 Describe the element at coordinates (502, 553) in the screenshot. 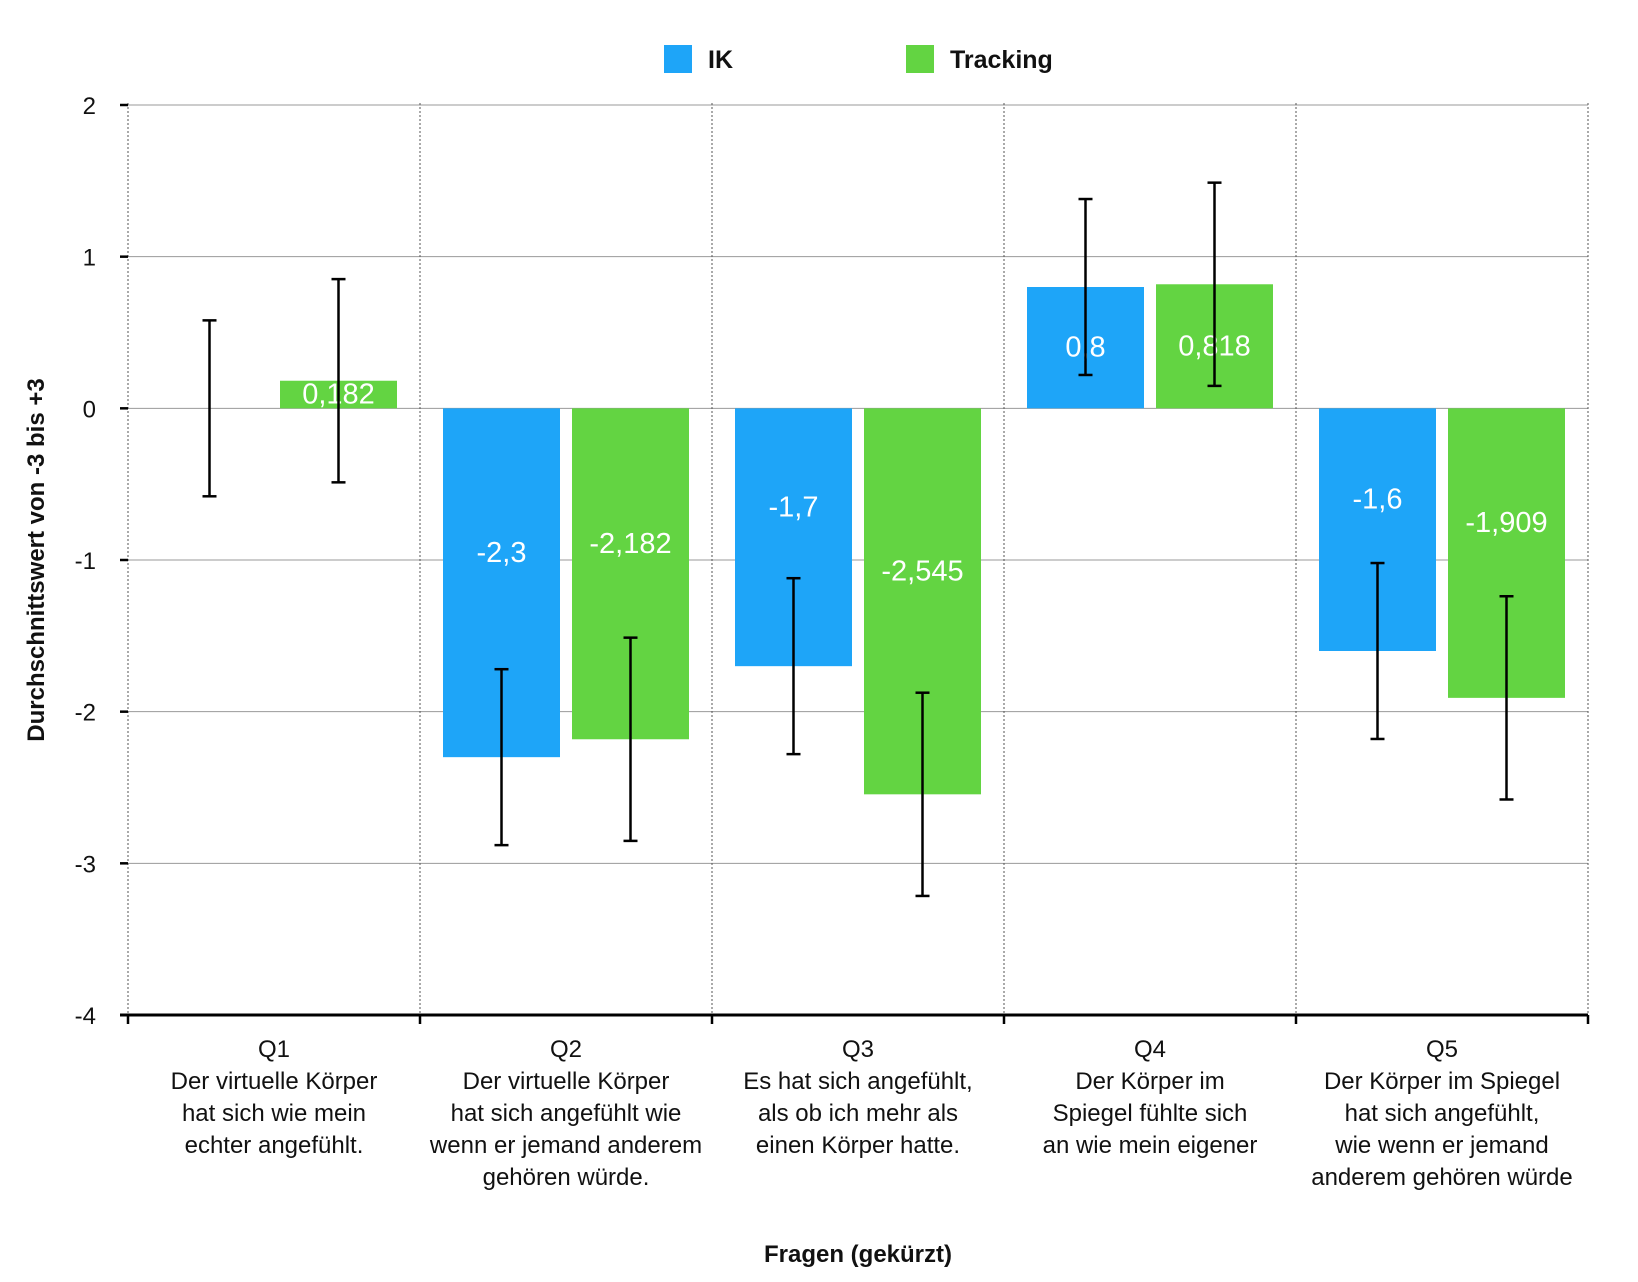

I see `data-label: -2,3` at that location.